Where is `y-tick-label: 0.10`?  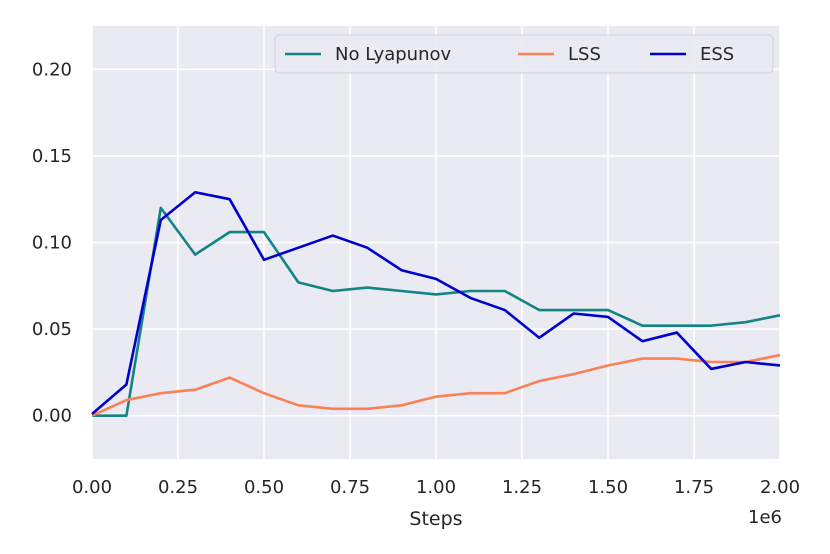 y-tick-label: 0.10 is located at coordinates (52, 243).